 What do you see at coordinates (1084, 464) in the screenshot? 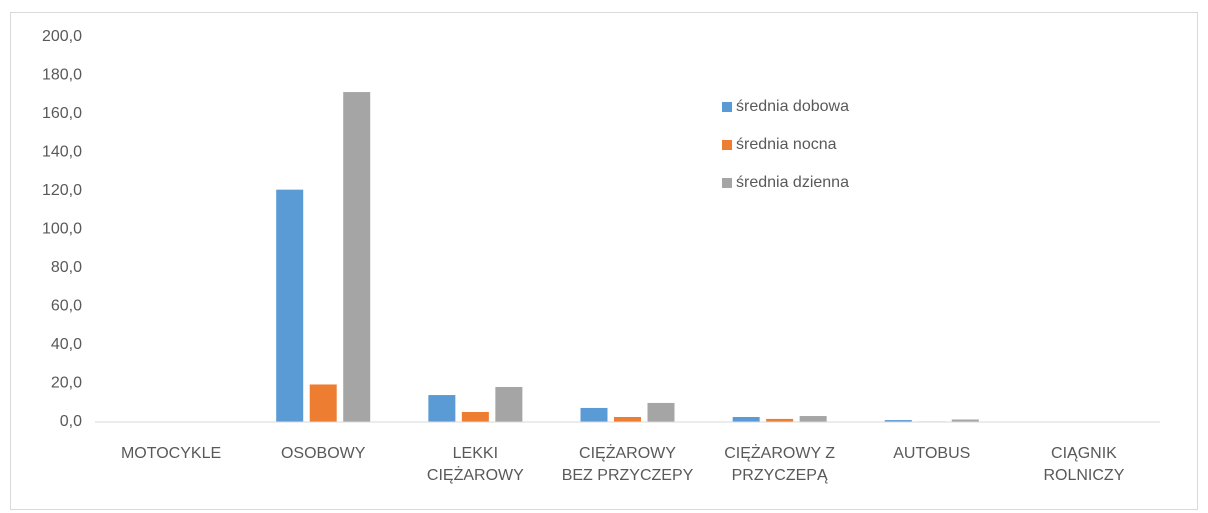
I see `x-tick-label: CIĄGNIK ROLNICZY` at bounding box center [1084, 464].